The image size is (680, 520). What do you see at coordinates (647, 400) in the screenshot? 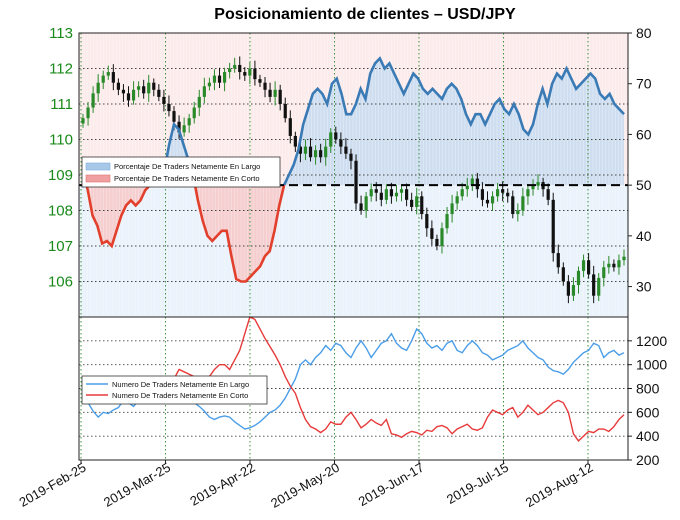
I see `count-axis: 200 400 600 800 1000 1200` at bounding box center [647, 400].